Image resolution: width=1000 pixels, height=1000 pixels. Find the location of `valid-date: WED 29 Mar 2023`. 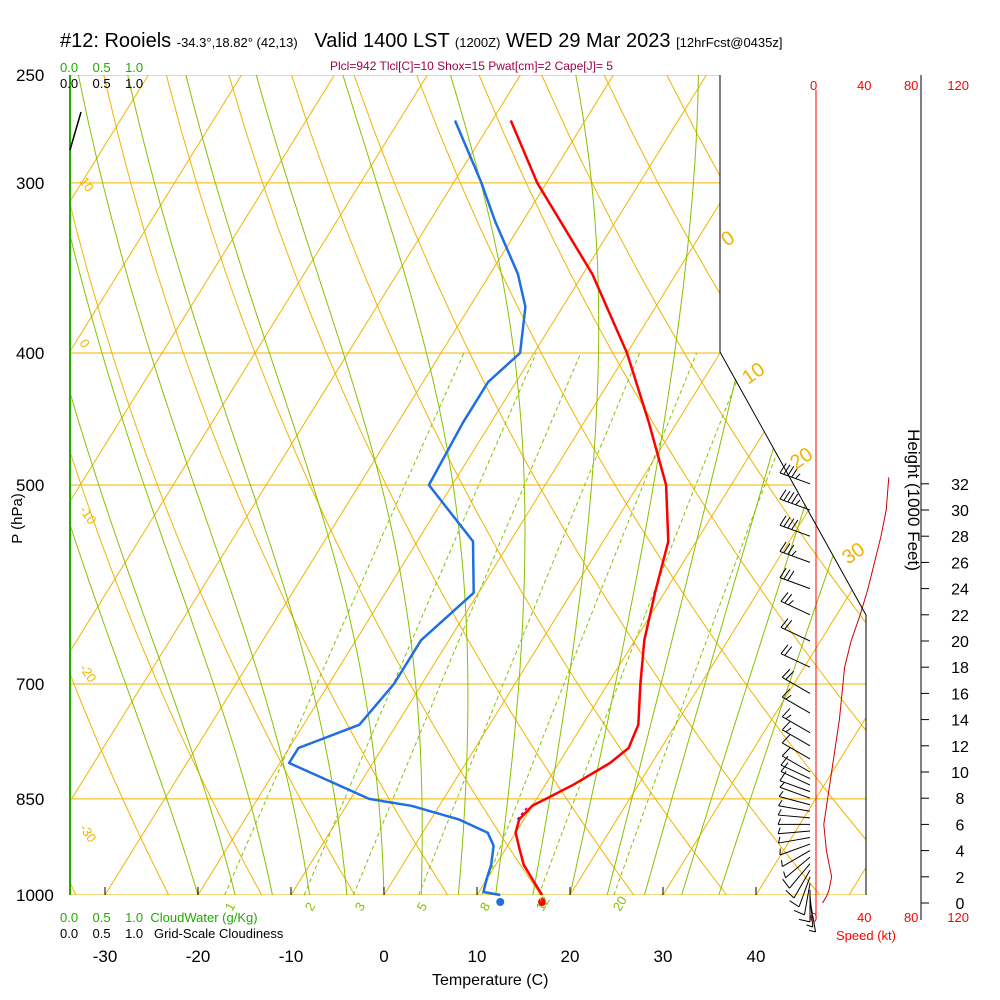

valid-date: WED 29 Mar 2023 is located at coordinates (588, 41).